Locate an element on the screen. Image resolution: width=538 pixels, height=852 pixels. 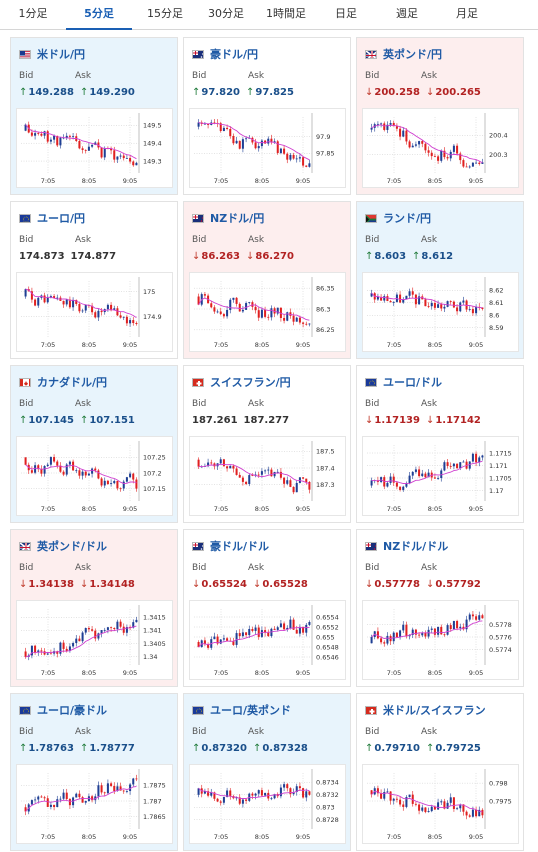
ask-price: ↑0.87328 is located at coordinates (280, 748).